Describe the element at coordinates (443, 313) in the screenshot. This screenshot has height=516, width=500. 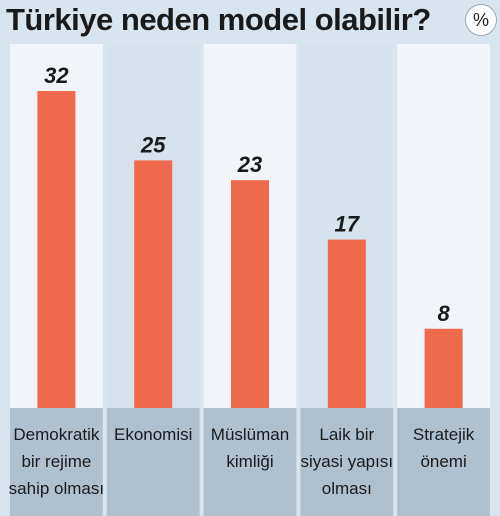
I see `bar-value-label: 8` at that location.